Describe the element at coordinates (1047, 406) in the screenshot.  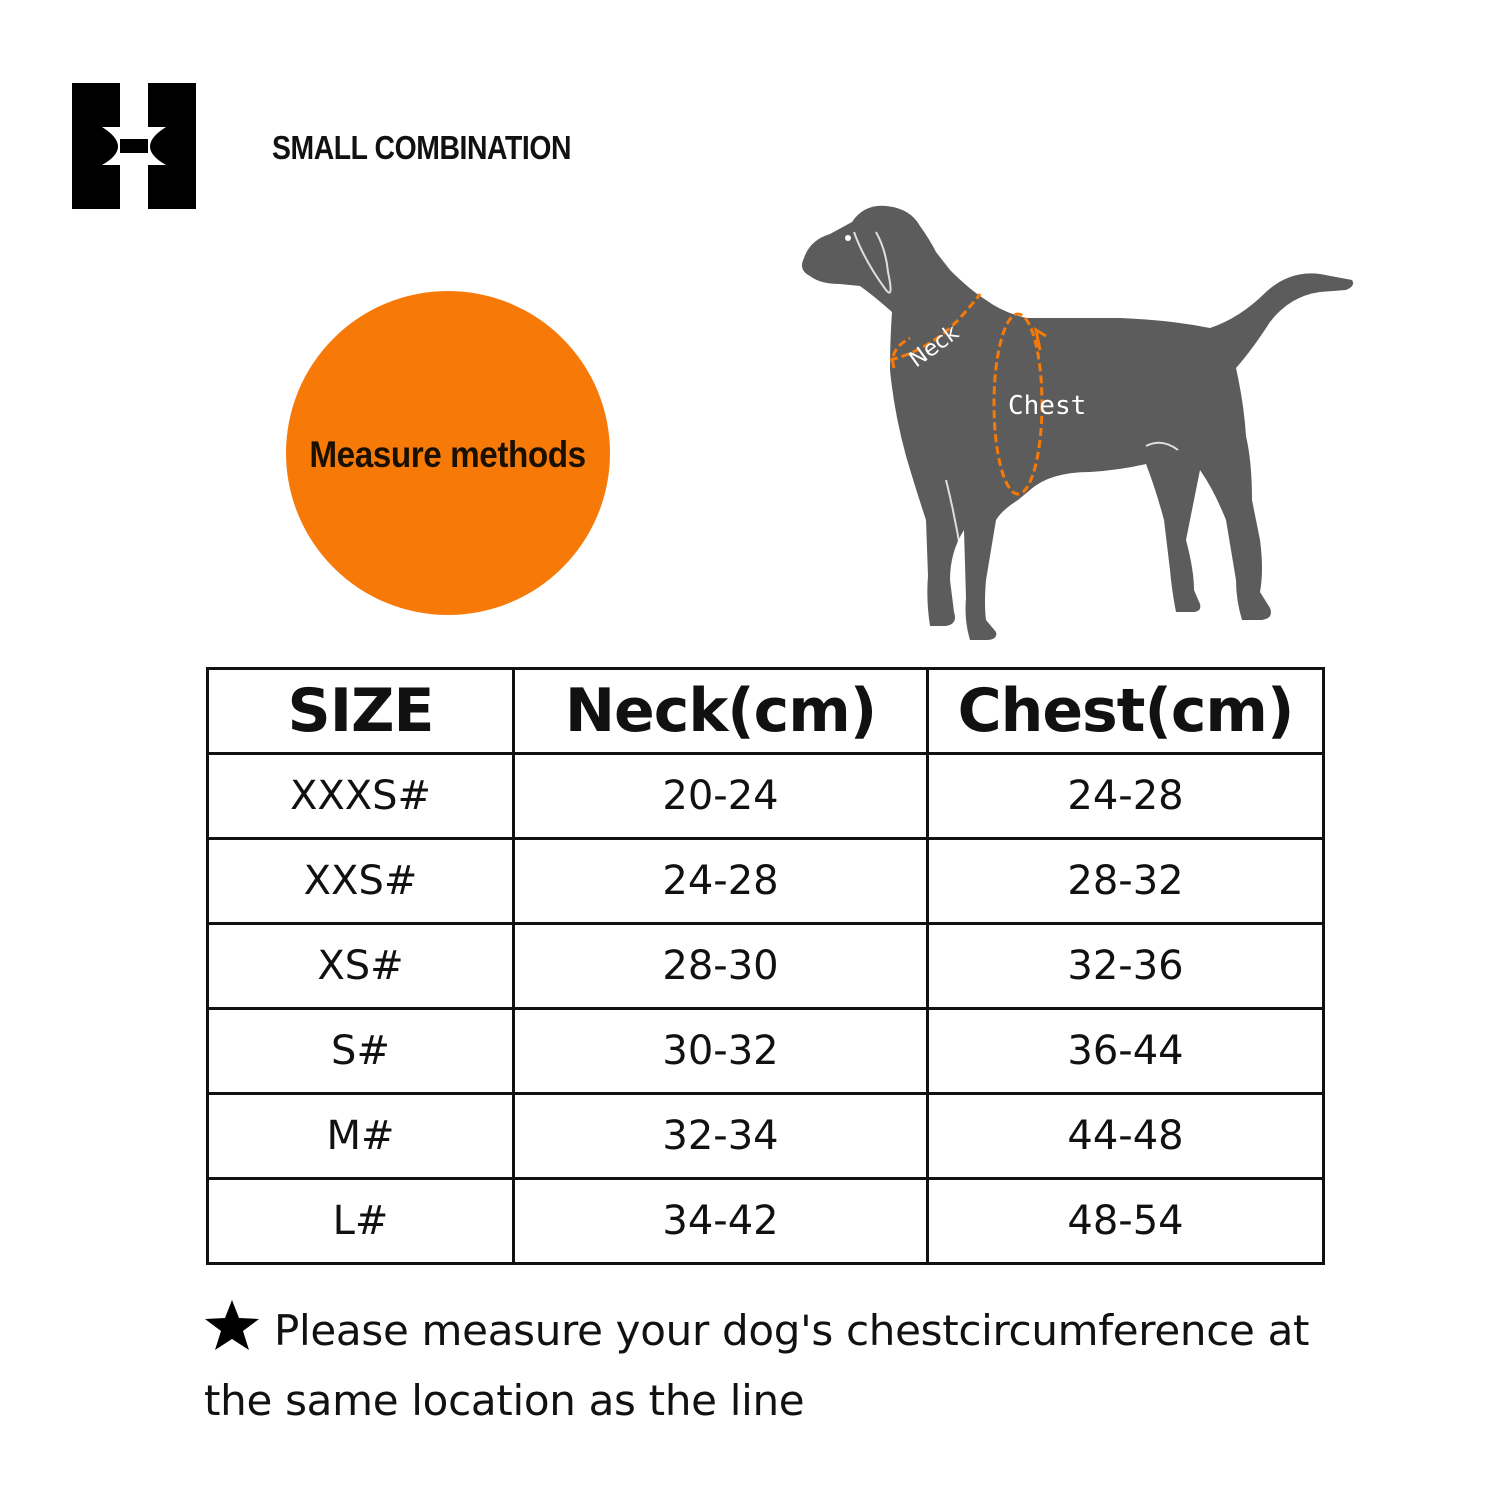
I see `chest-label: Chest` at that location.